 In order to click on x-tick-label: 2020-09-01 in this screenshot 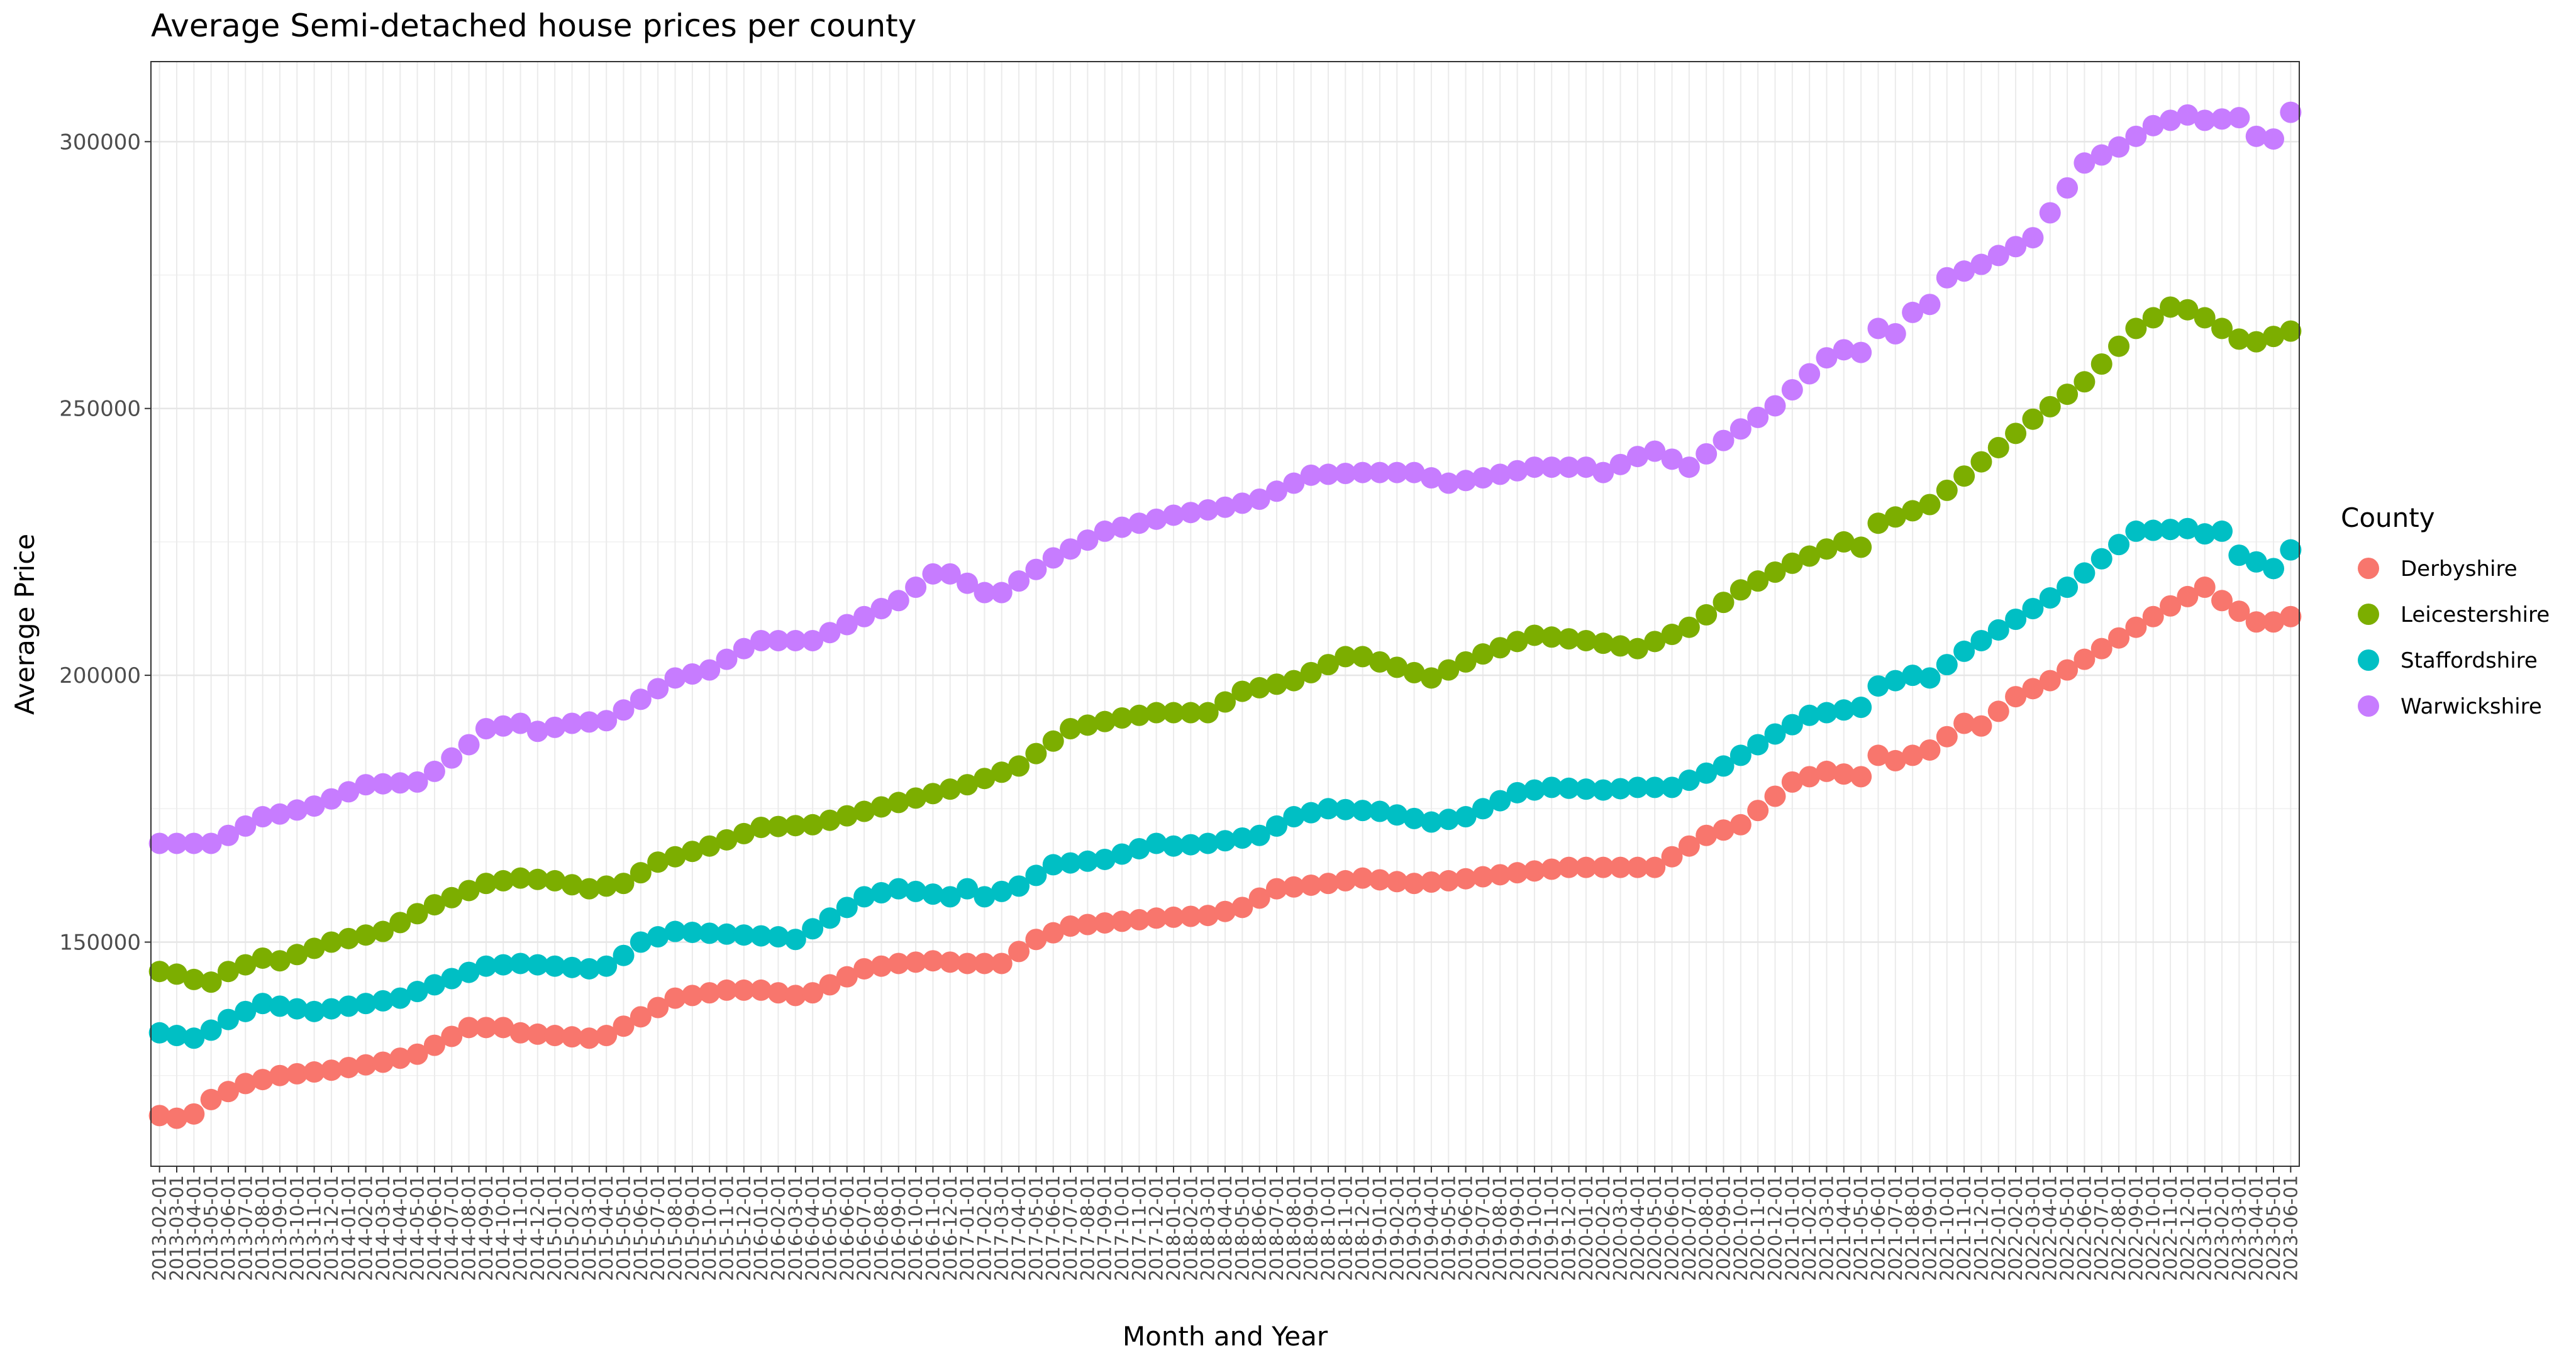, I will do `click(1724, 1228)`.